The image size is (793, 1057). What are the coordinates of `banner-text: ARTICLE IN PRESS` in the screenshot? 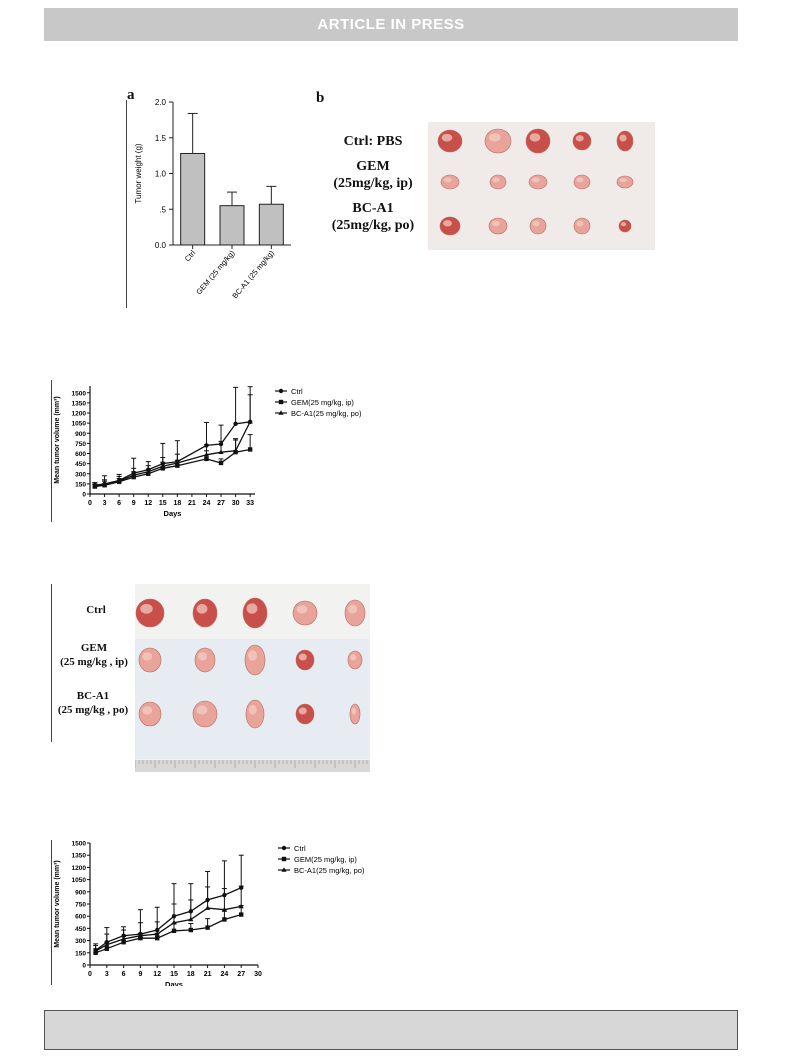 It's located at (391, 24).